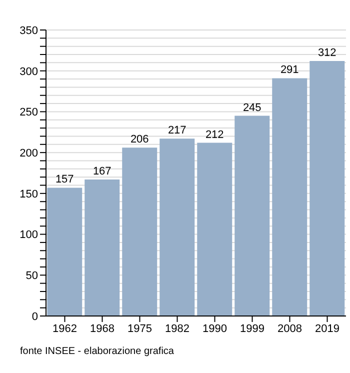 The height and width of the screenshot is (373, 350). What do you see at coordinates (327, 53) in the screenshot?
I see `data-label: 312` at bounding box center [327, 53].